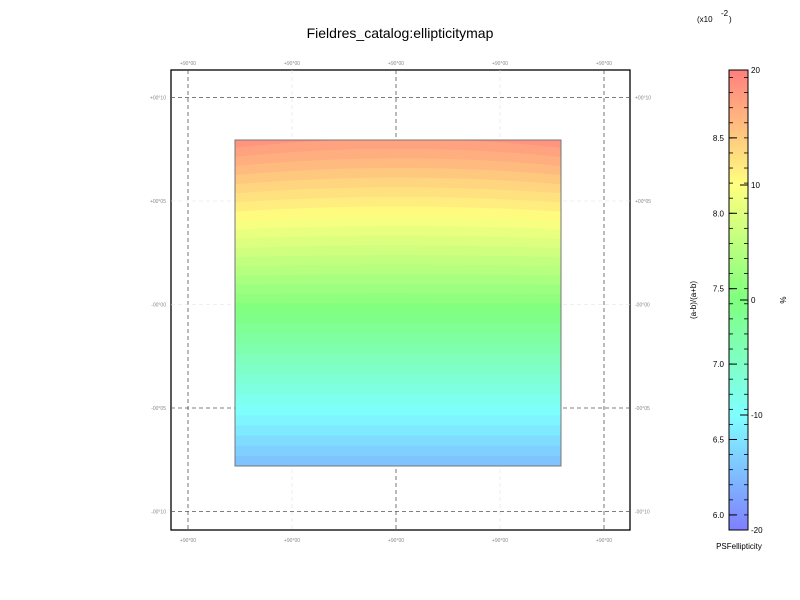  What do you see at coordinates (739, 546) in the screenshot?
I see `colorbar-label: PSFellipticity` at bounding box center [739, 546].